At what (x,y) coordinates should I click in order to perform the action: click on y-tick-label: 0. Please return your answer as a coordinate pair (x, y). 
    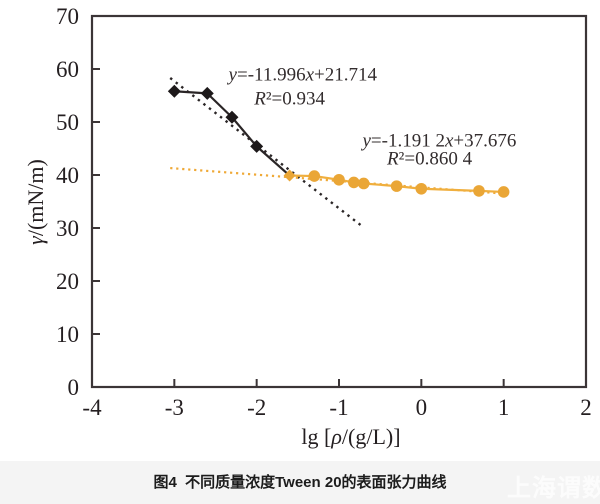
    Looking at the image, I should click on (74, 387).